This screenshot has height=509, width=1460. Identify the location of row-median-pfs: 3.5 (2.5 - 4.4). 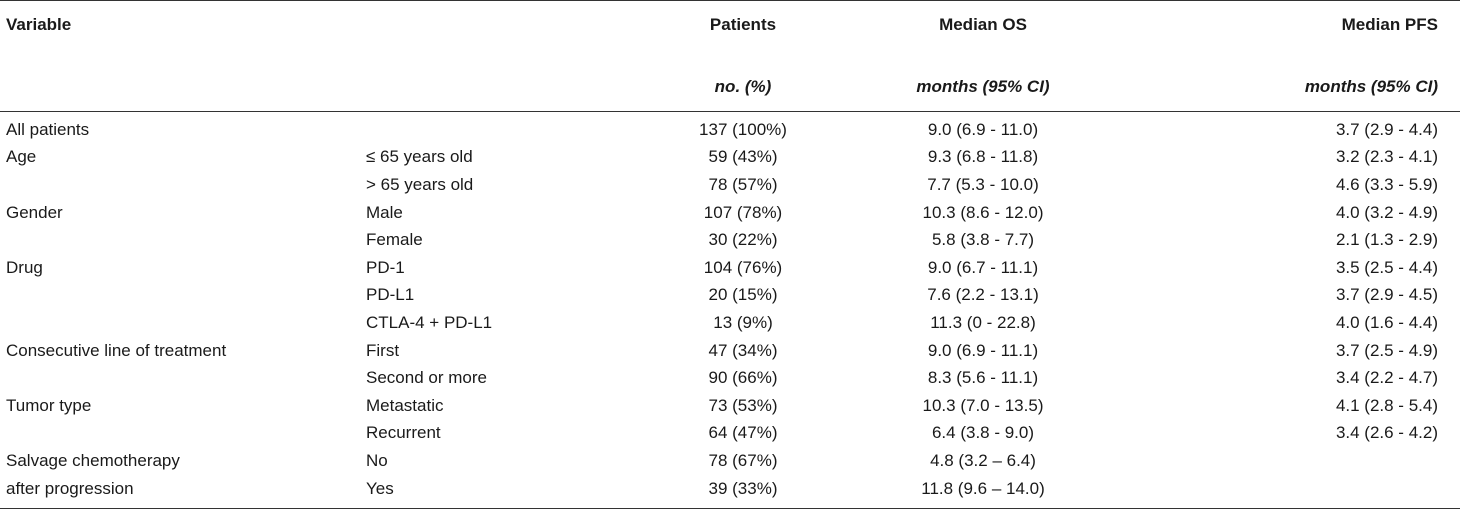
(1386, 267).